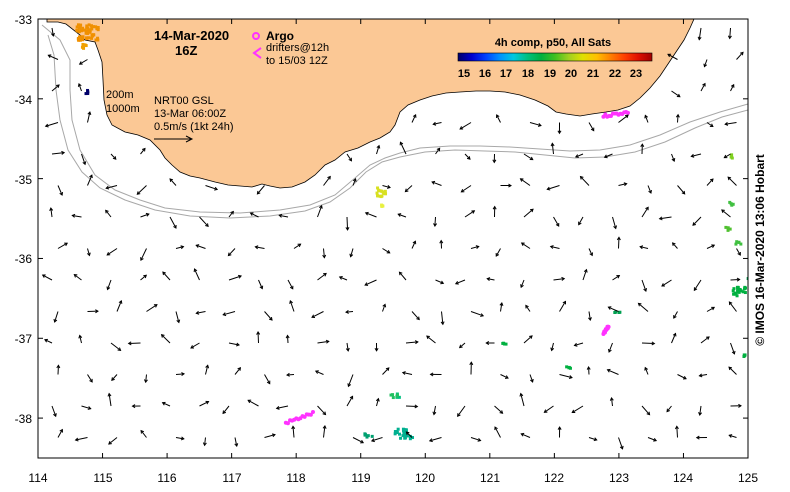 Image resolution: width=790 pixels, height=492 pixels. What do you see at coordinates (24, 419) in the screenshot?
I see `y-tick-label: -38` at bounding box center [24, 419].